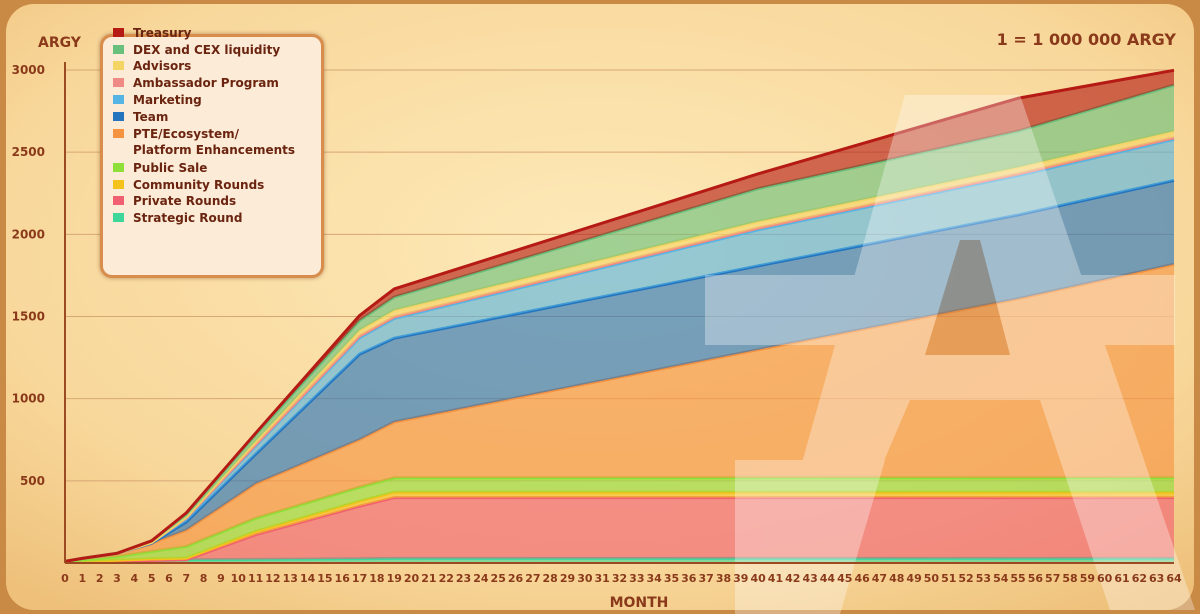  Describe the element at coordinates (117, 578) in the screenshot. I see `x-tick-label: 3` at that location.